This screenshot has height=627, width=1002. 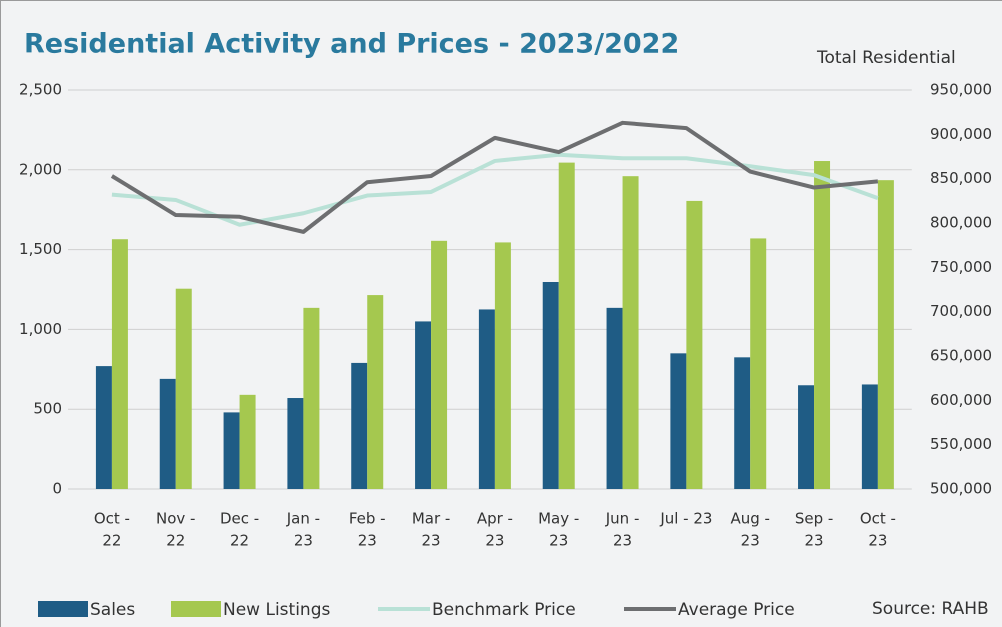 I want to click on legend-label: Average Price, so click(x=736, y=610).